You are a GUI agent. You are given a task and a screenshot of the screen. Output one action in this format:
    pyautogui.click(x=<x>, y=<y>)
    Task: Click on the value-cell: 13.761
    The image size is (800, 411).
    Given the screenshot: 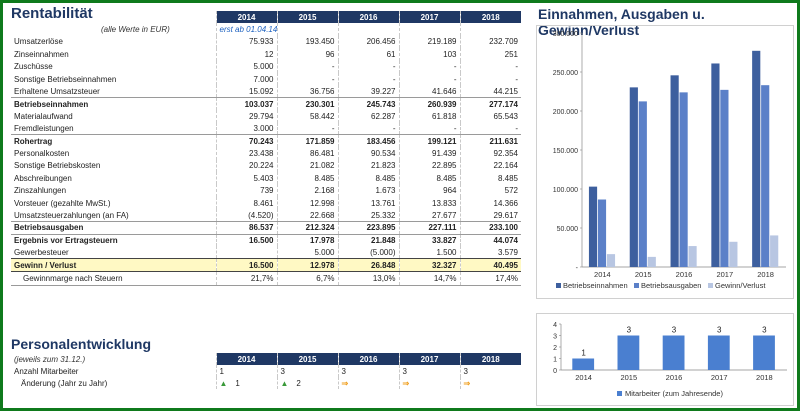 What is the action you would take?
    pyautogui.click(x=368, y=203)
    